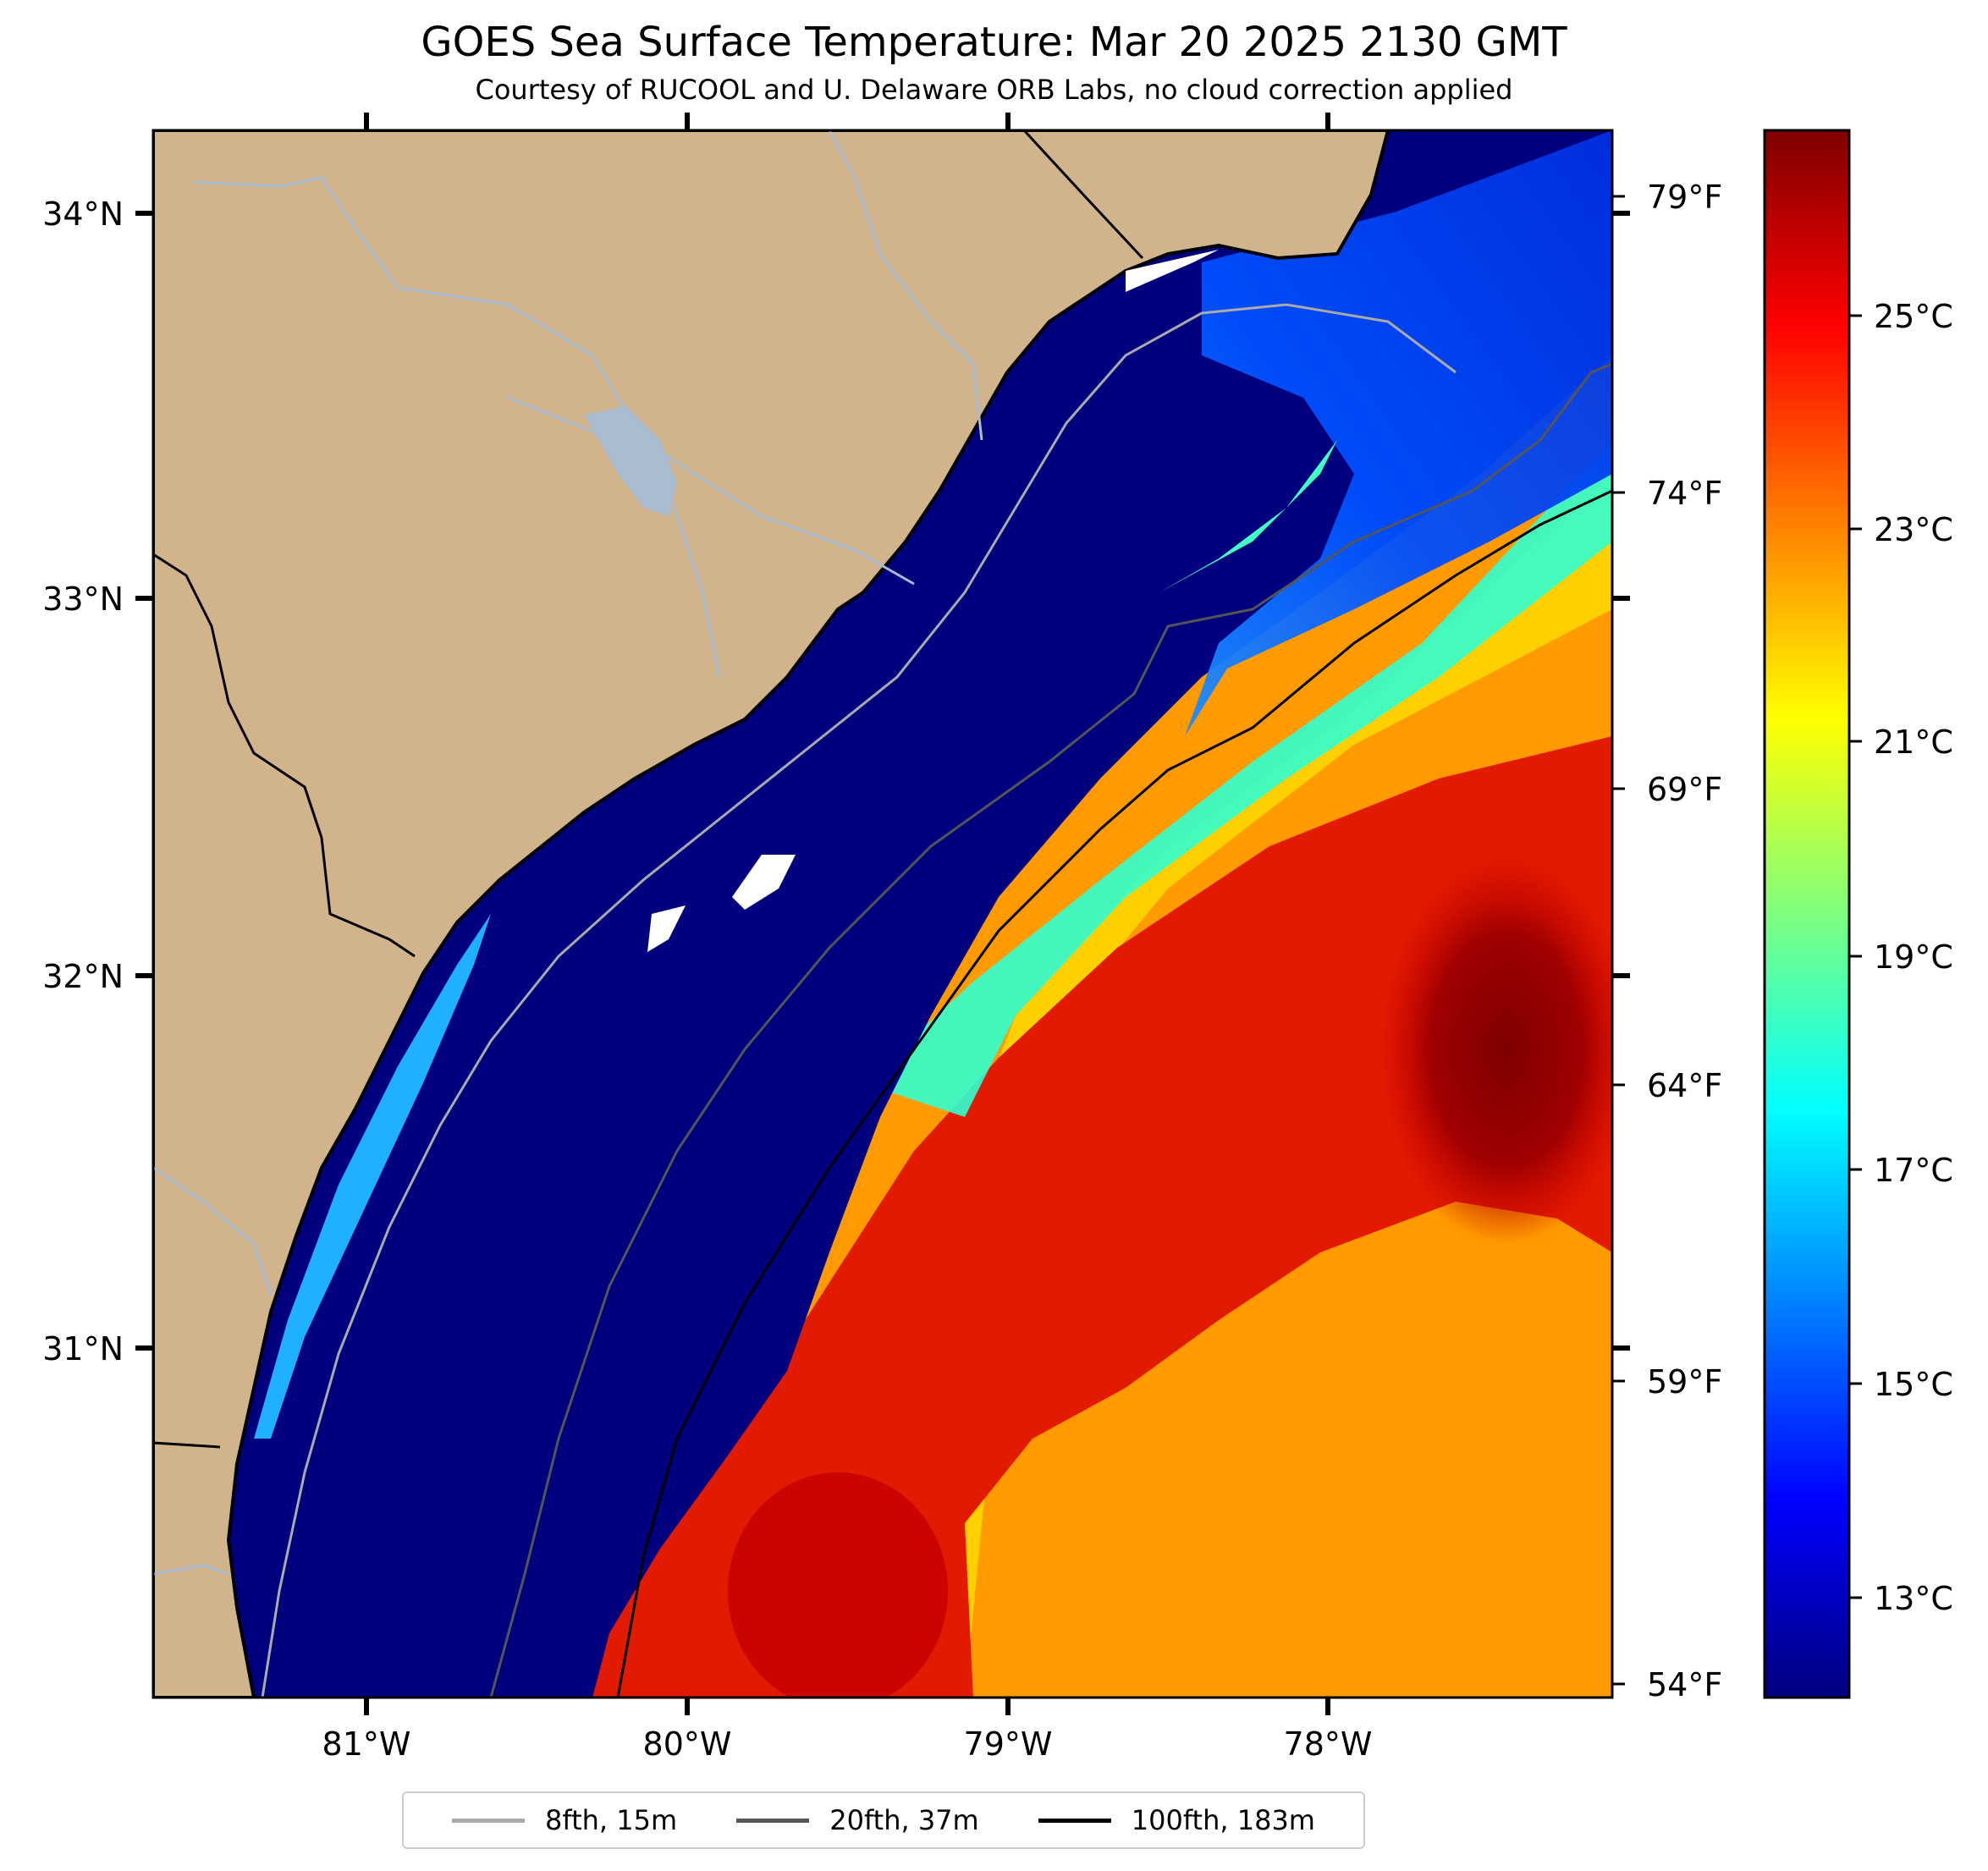 This screenshot has height=1871, width=1988. What do you see at coordinates (213, 1231) in the screenshot?
I see `river-savannah` at bounding box center [213, 1231].